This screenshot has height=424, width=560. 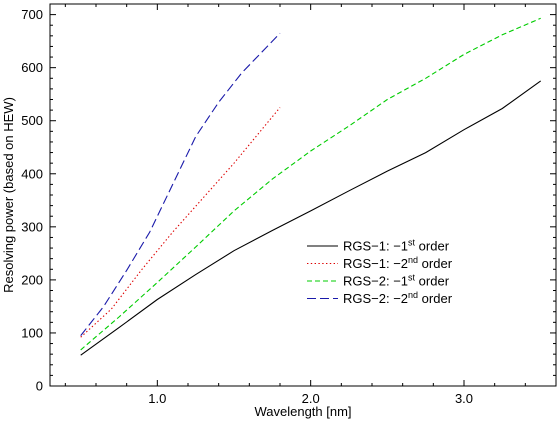 I want to click on x-tick-label: 2.0, so click(x=311, y=398).